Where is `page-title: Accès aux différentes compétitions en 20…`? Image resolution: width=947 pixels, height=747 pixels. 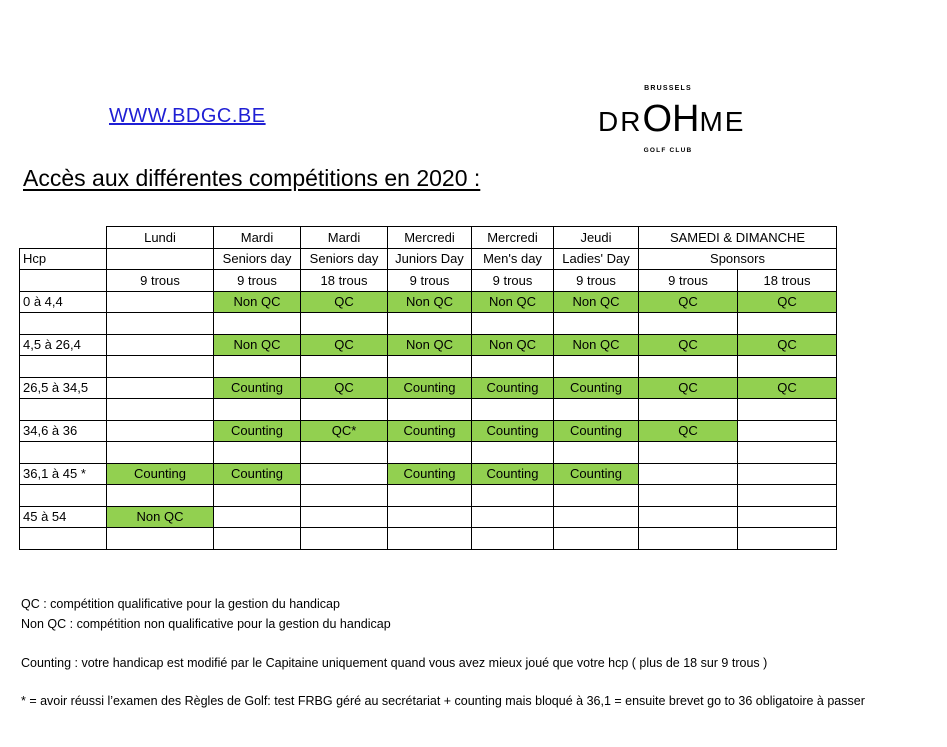
page-title: Accès aux différentes compétitions en 20… is located at coordinates (252, 178).